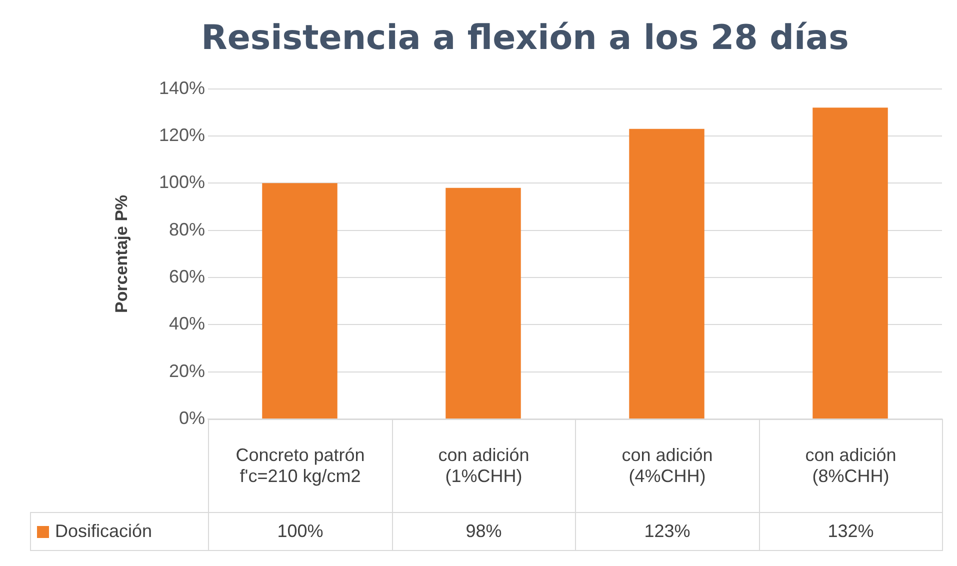 Image resolution: width=957 pixels, height=566 pixels. Describe the element at coordinates (484, 466) in the screenshot. I see `x-tick-label: con adición (1%CHH)` at that location.